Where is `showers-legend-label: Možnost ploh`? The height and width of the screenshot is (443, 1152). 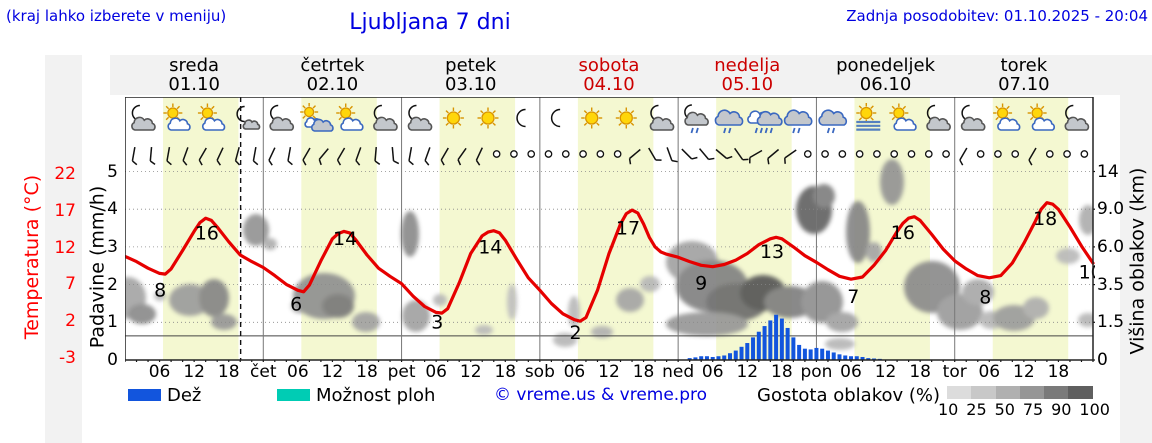
showers-legend-label: Možnost ploh is located at coordinates (376, 395).